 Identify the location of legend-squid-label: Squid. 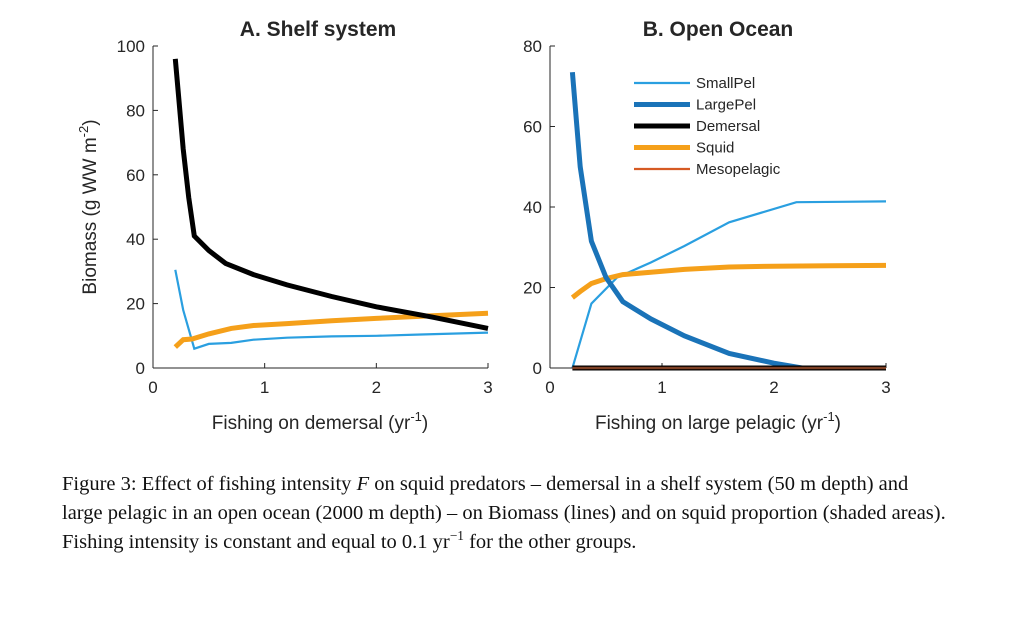
(715, 148).